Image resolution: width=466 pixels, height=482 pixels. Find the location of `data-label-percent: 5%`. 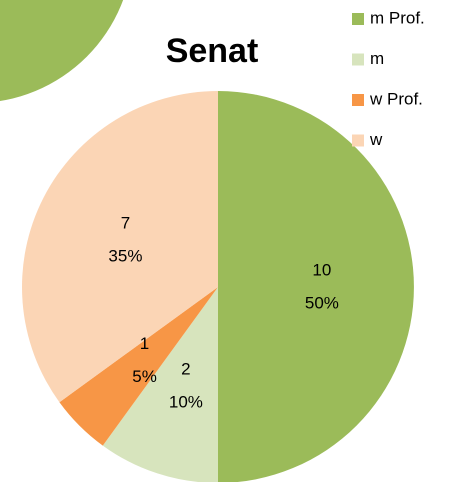

data-label-percent: 5% is located at coordinates (144, 376).